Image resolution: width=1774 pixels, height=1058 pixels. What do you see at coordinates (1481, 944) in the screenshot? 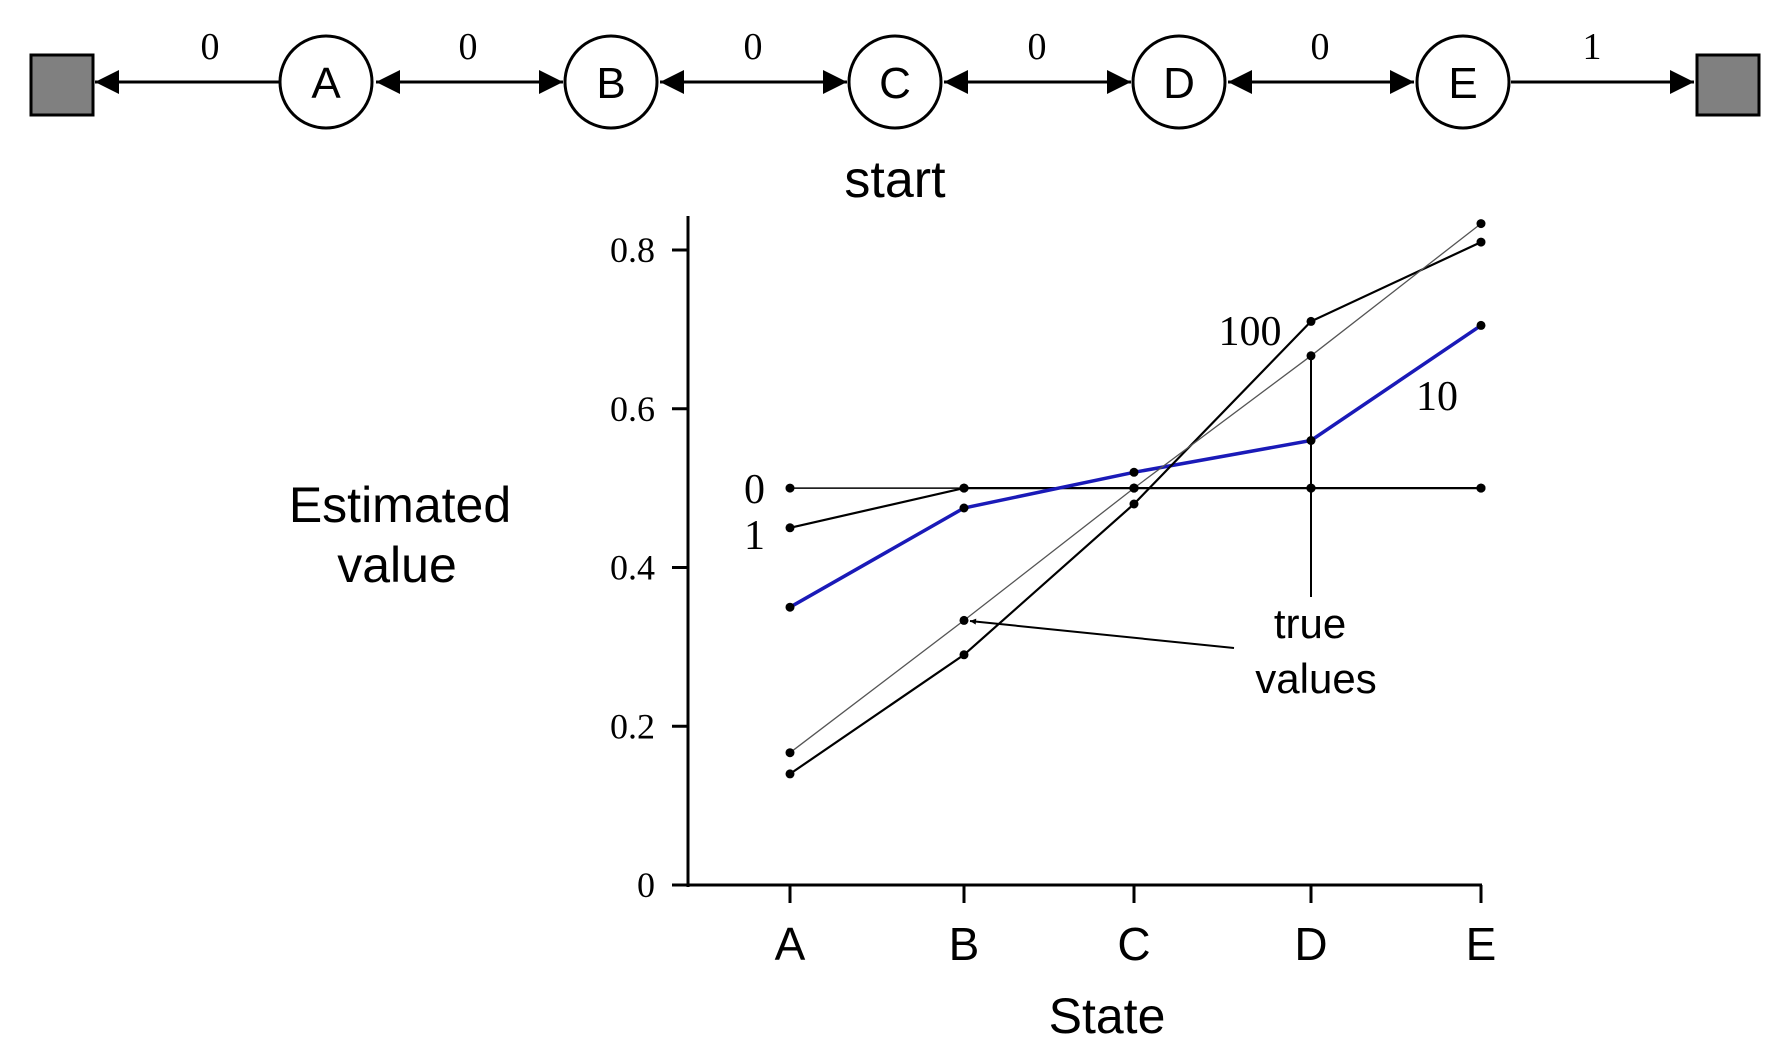
I see `x-tick-label: E` at bounding box center [1481, 944].